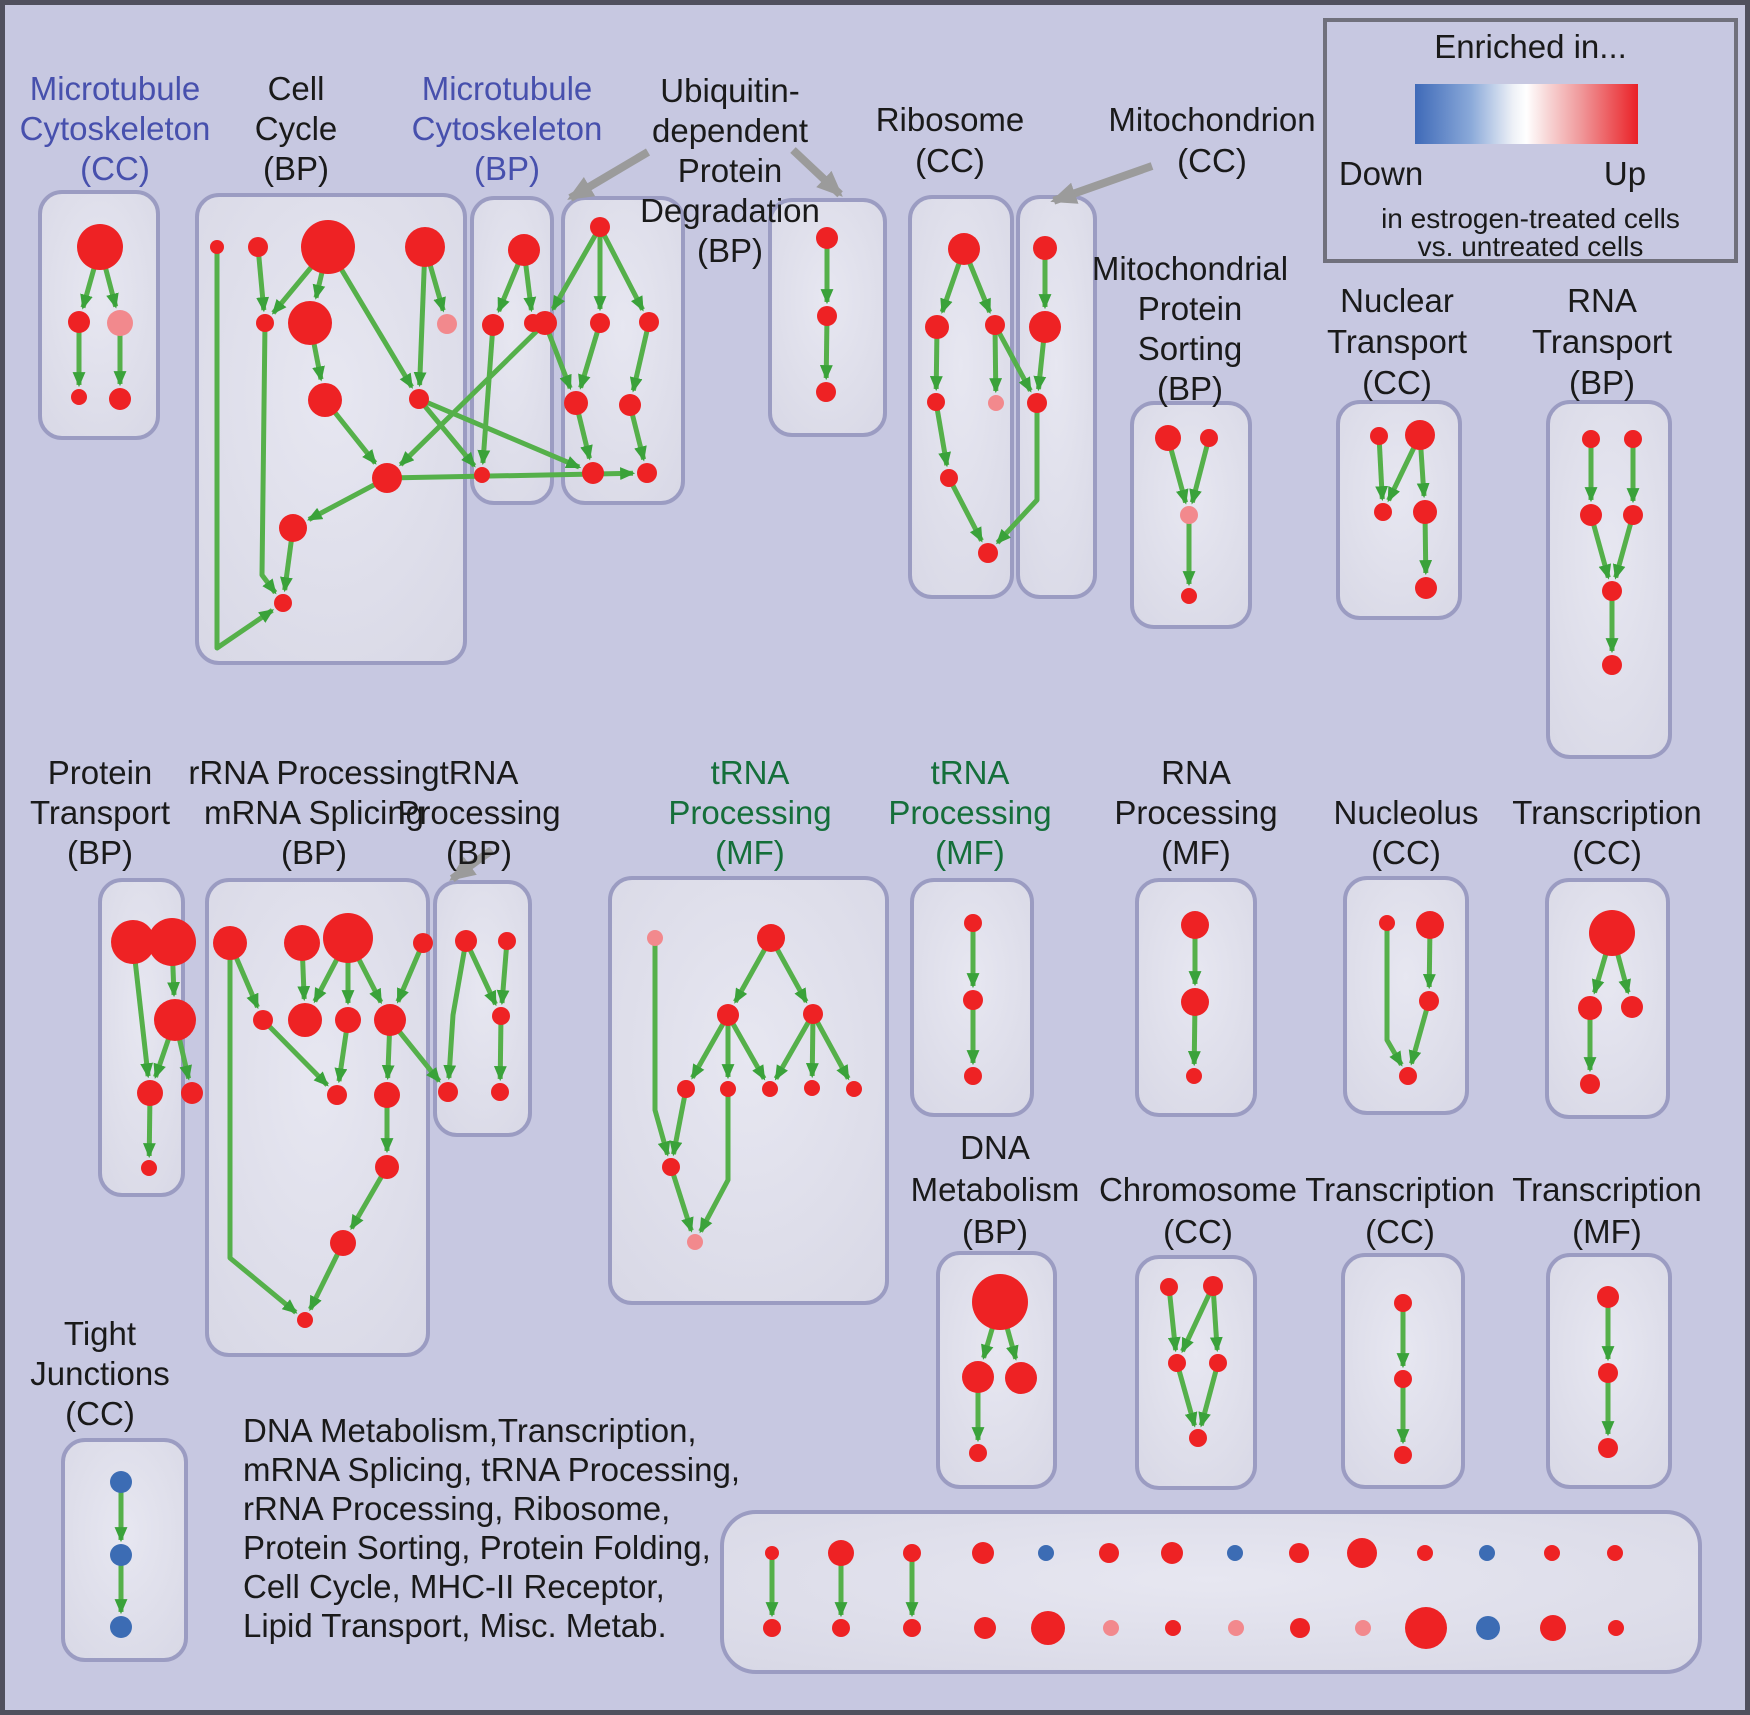  I want to click on cluster-label-trans_cc2: Transcription, so click(1607, 812).